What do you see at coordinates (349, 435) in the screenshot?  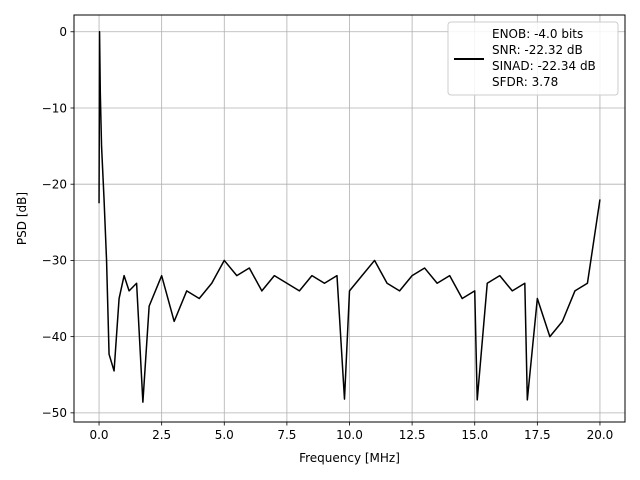 I see `x-tick-label: 10.0` at bounding box center [349, 435].